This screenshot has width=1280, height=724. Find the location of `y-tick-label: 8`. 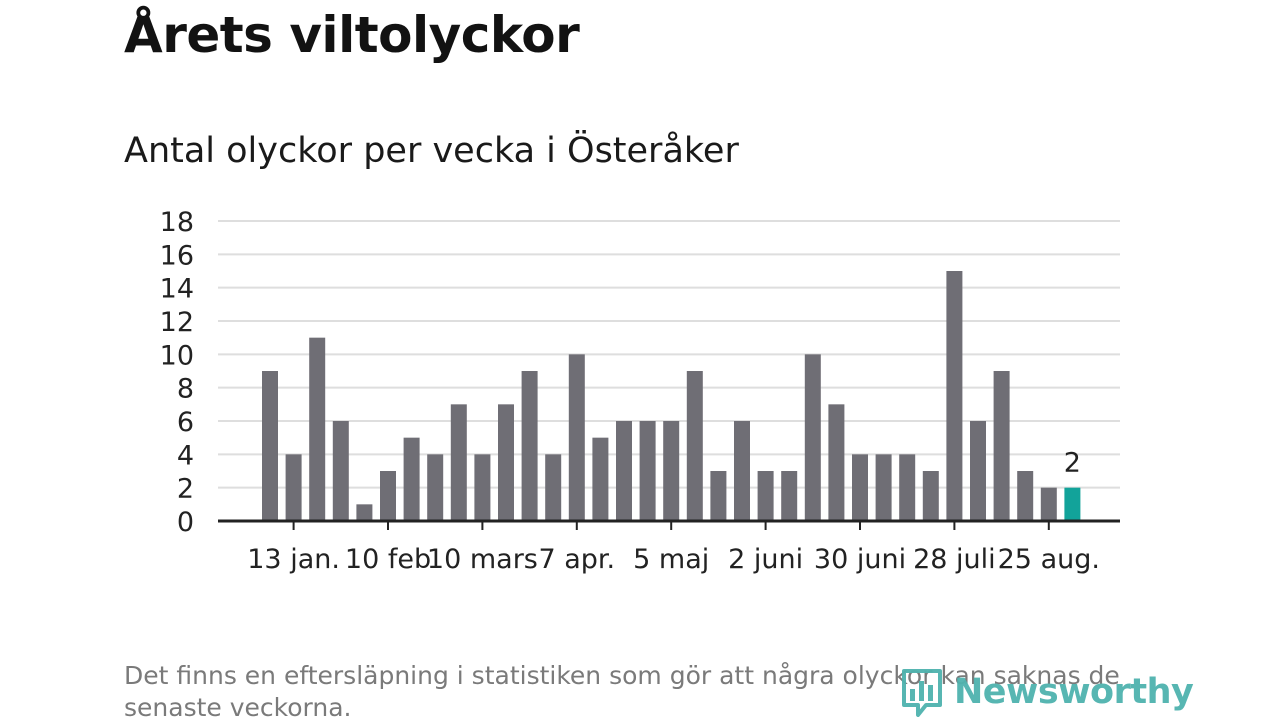

y-tick-label: 8 is located at coordinates (185, 389).